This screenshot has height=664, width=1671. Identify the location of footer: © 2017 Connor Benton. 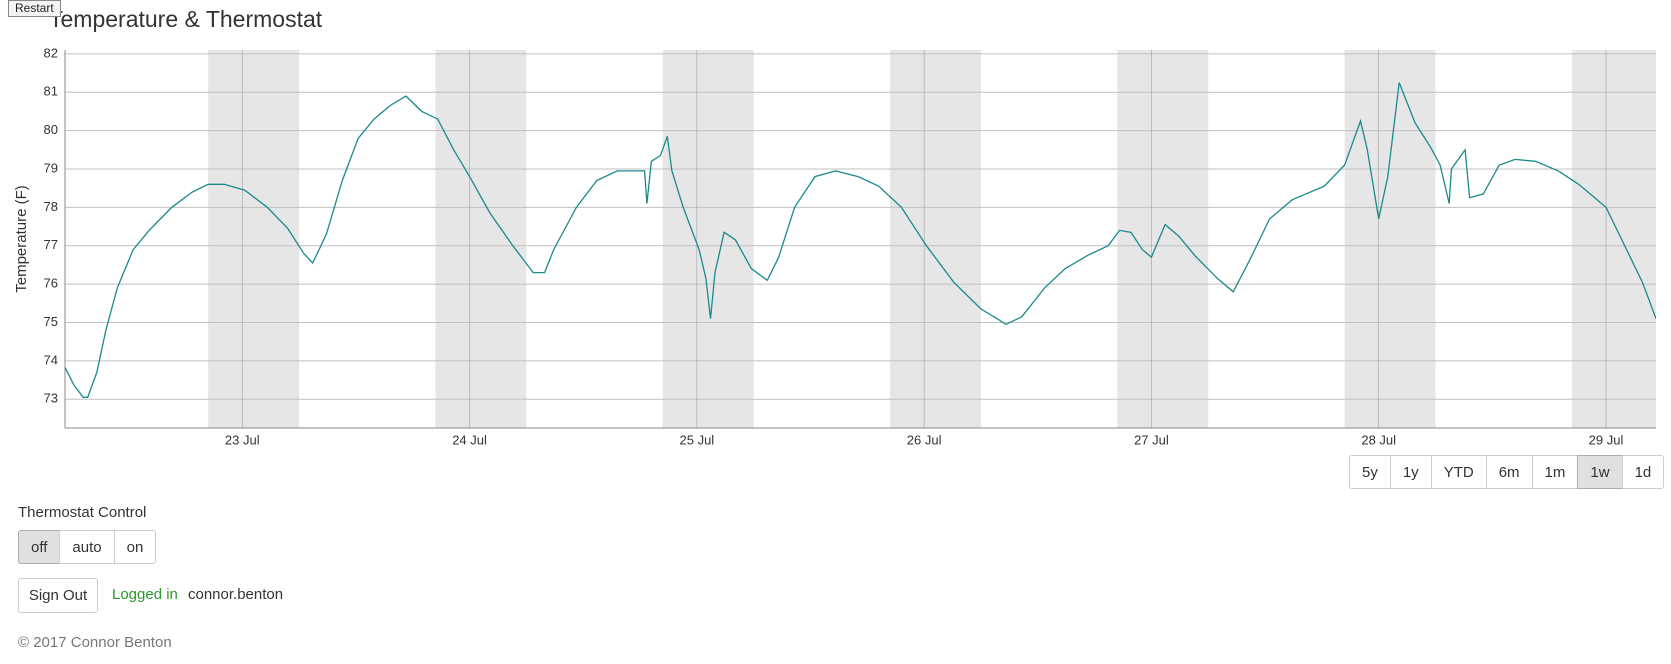
(95, 642).